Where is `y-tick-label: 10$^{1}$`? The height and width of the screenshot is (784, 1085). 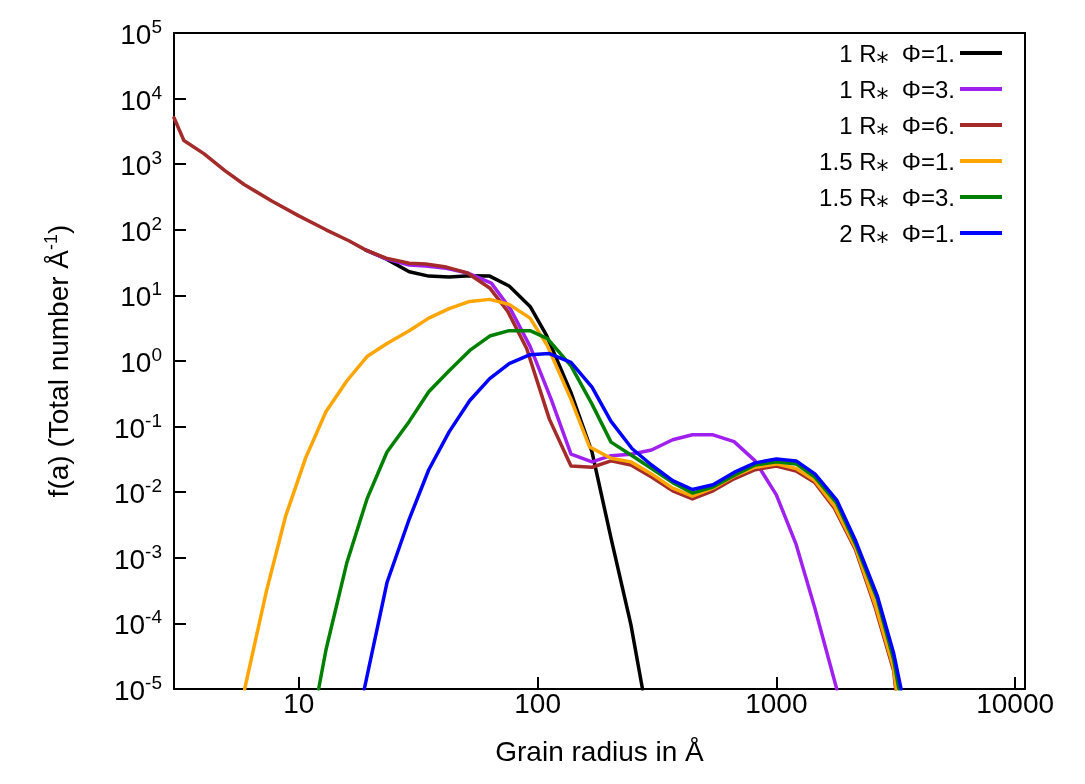 y-tick-label: 10$^{1}$ is located at coordinates (141, 295).